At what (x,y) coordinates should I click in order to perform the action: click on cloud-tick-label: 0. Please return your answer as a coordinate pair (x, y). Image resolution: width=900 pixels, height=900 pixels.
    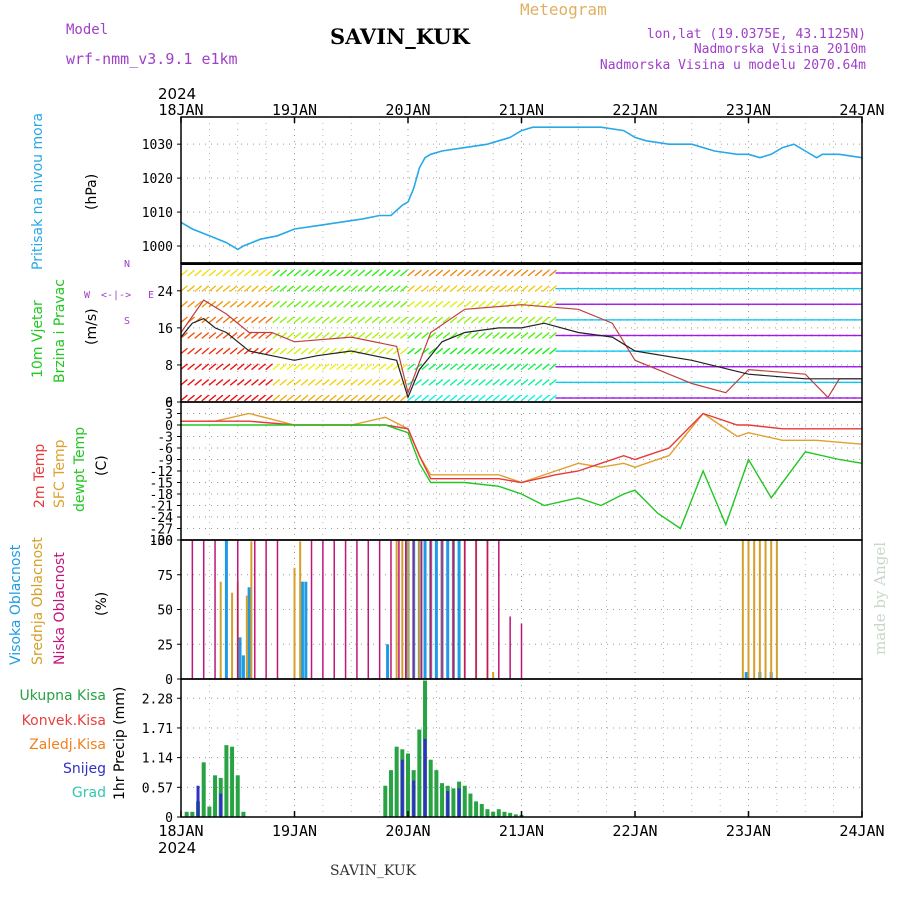
    Looking at the image, I should click on (169, 680).